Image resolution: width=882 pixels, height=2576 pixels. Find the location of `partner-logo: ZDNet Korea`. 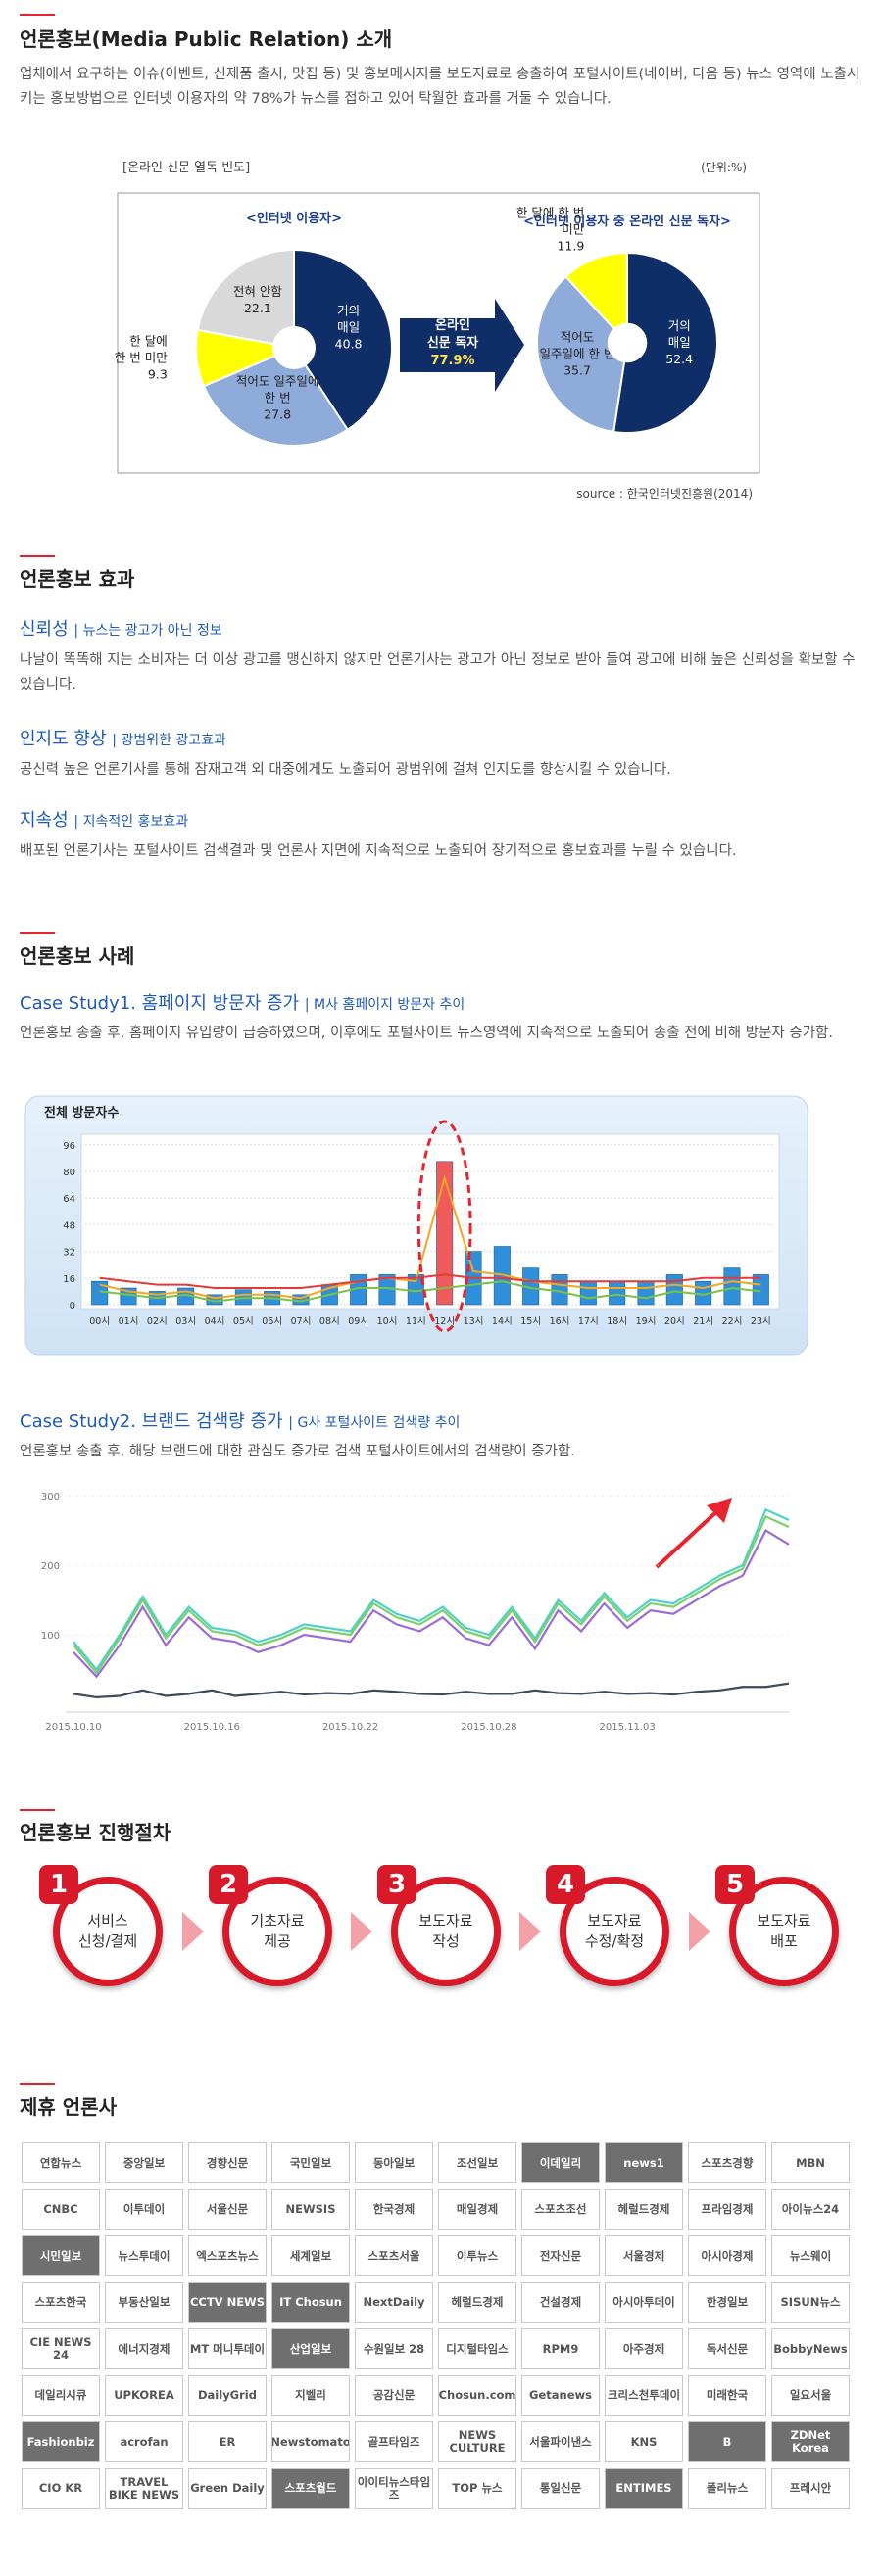

partner-logo: ZDNet Korea is located at coordinates (810, 2442).